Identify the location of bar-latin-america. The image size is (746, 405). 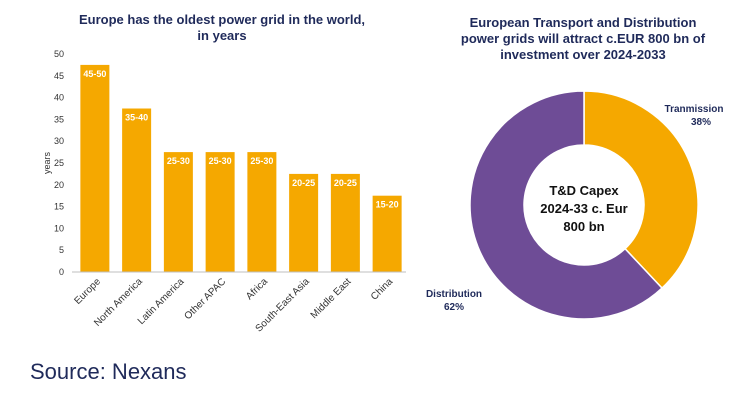
(178, 212).